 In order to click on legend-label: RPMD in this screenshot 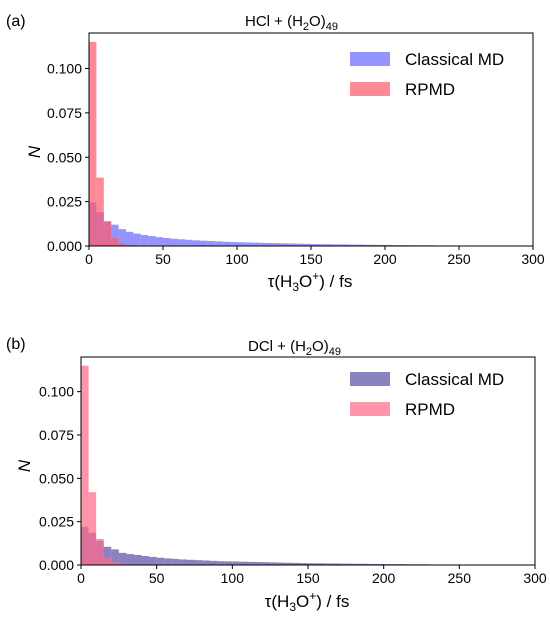, I will do `click(430, 409)`.